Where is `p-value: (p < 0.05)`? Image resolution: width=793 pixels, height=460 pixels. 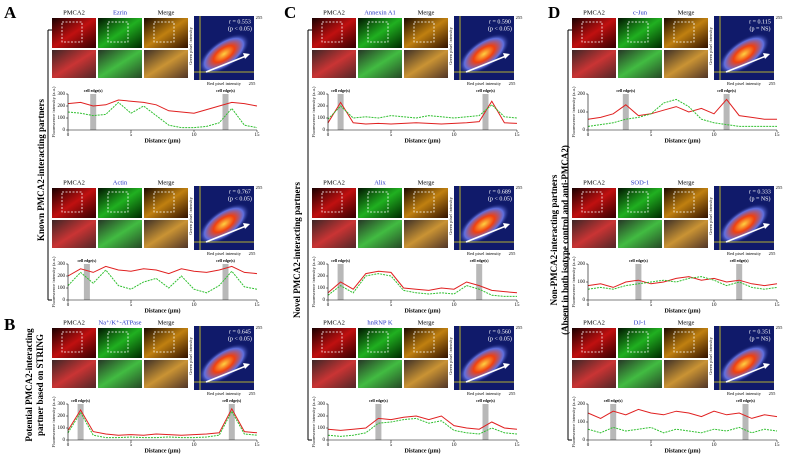 p-value: (p < 0.05) is located at coordinates (240, 28).